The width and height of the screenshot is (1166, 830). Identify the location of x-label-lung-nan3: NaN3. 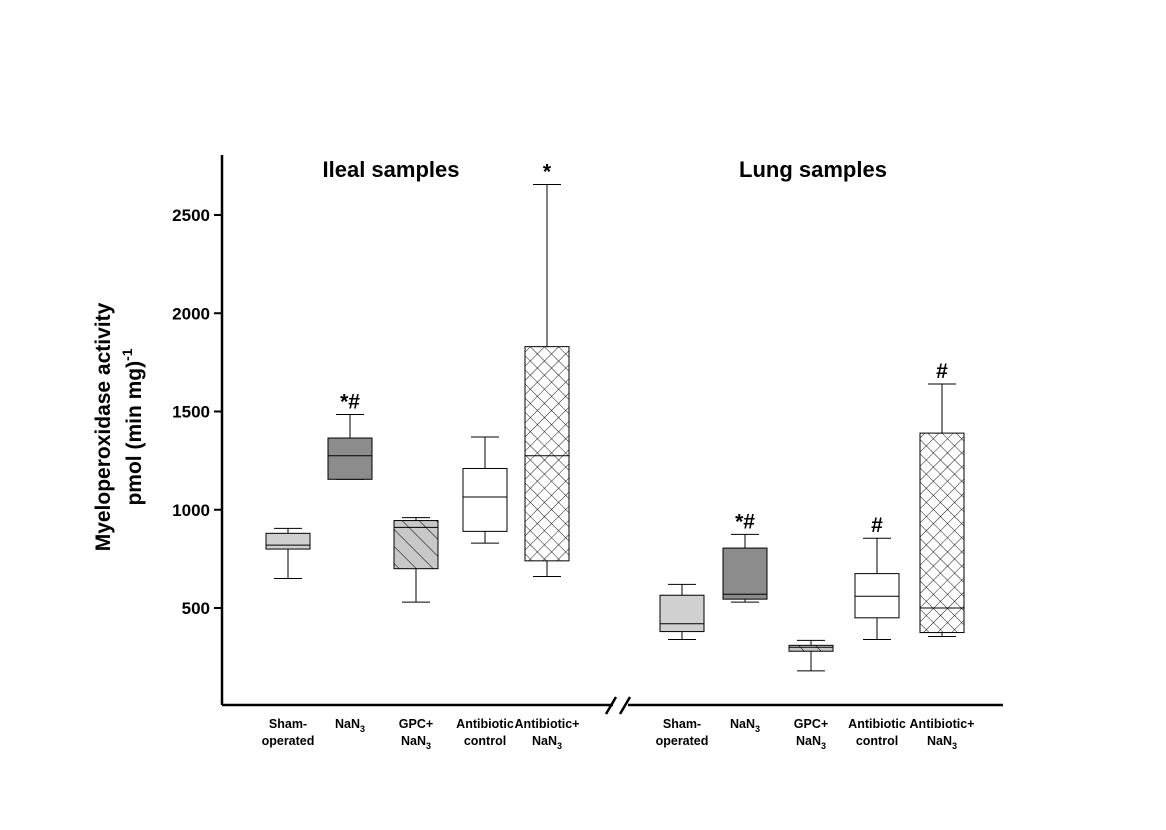
(745, 725).